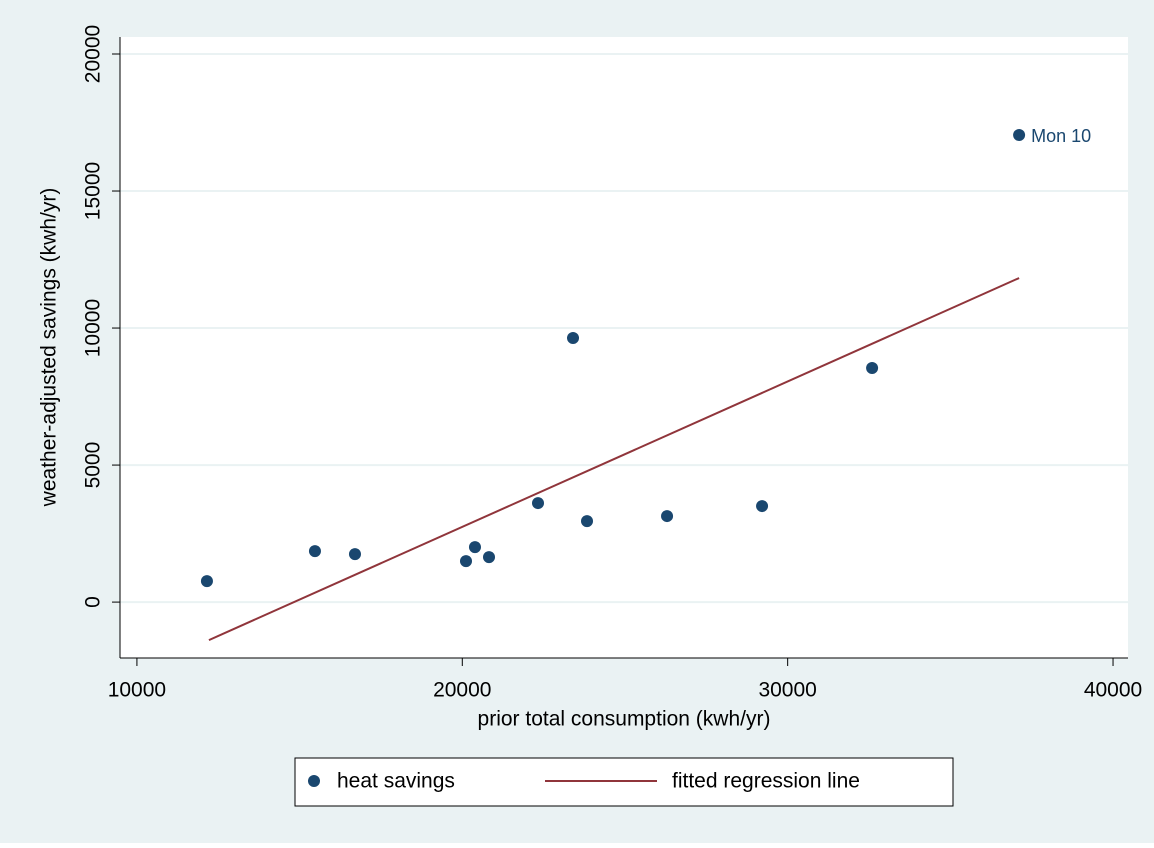 Image resolution: width=1154 pixels, height=848 pixels. Describe the element at coordinates (396, 781) in the screenshot. I see `legend-label: heat savings` at that location.